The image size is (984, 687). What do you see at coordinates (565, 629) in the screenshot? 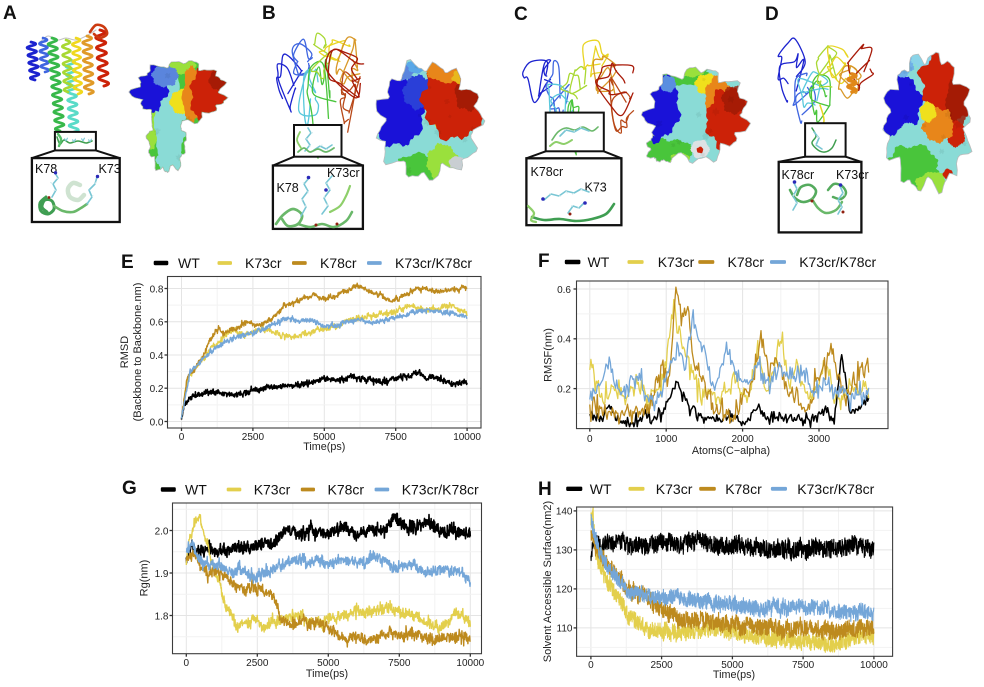
I see `svg-text: 110` at bounding box center [565, 629].